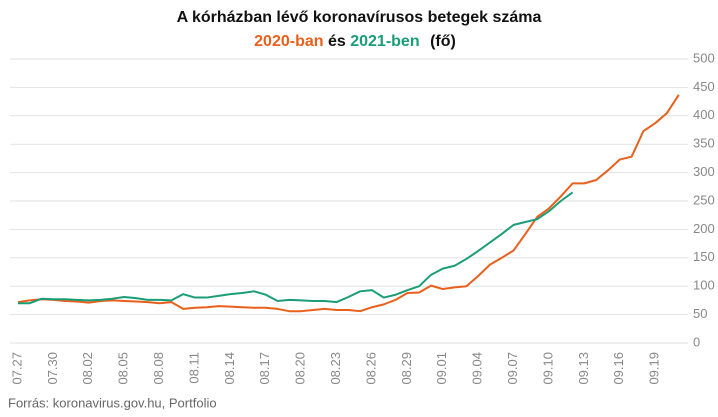 This screenshot has width=718, height=417. Describe the element at coordinates (406, 368) in the screenshot. I see `x-tick-label: 08.29` at that location.